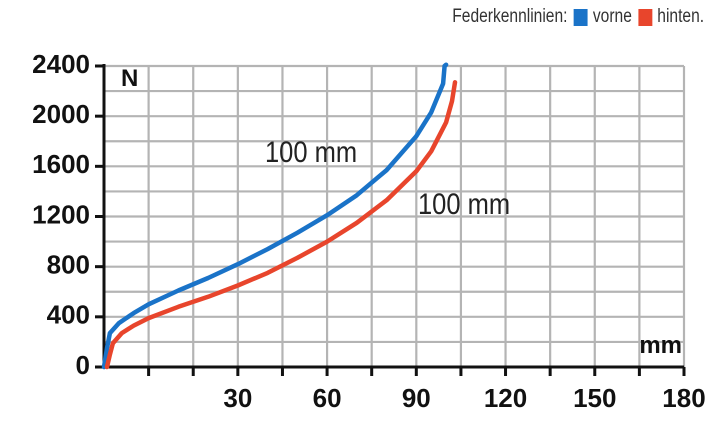  What do you see at coordinates (683, 398) in the screenshot?
I see `x-tick-label: 180` at bounding box center [683, 398].